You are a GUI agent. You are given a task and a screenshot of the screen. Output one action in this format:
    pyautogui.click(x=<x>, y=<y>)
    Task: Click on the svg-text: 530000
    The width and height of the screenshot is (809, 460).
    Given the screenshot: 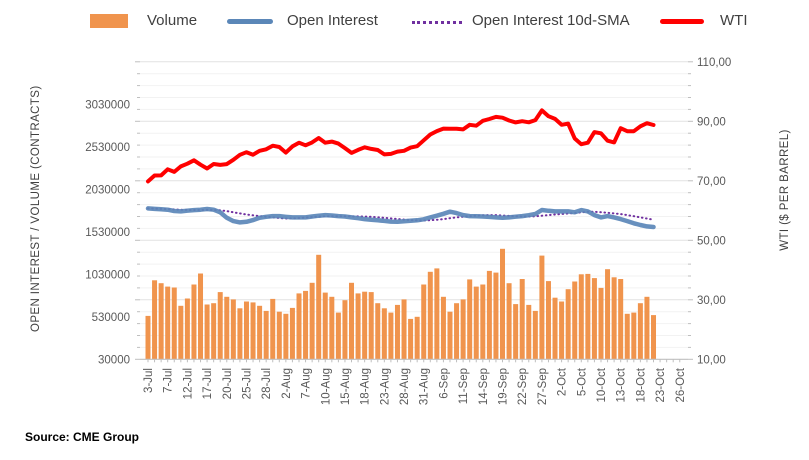 What is the action you would take?
    pyautogui.click(x=111, y=318)
    